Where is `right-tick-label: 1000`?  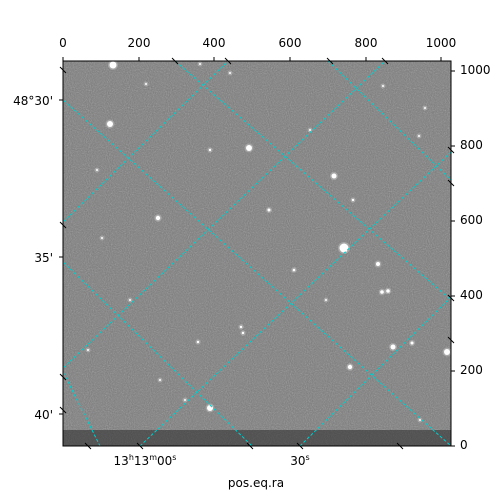
right-tick-label: 1000 is located at coordinates (475, 70).